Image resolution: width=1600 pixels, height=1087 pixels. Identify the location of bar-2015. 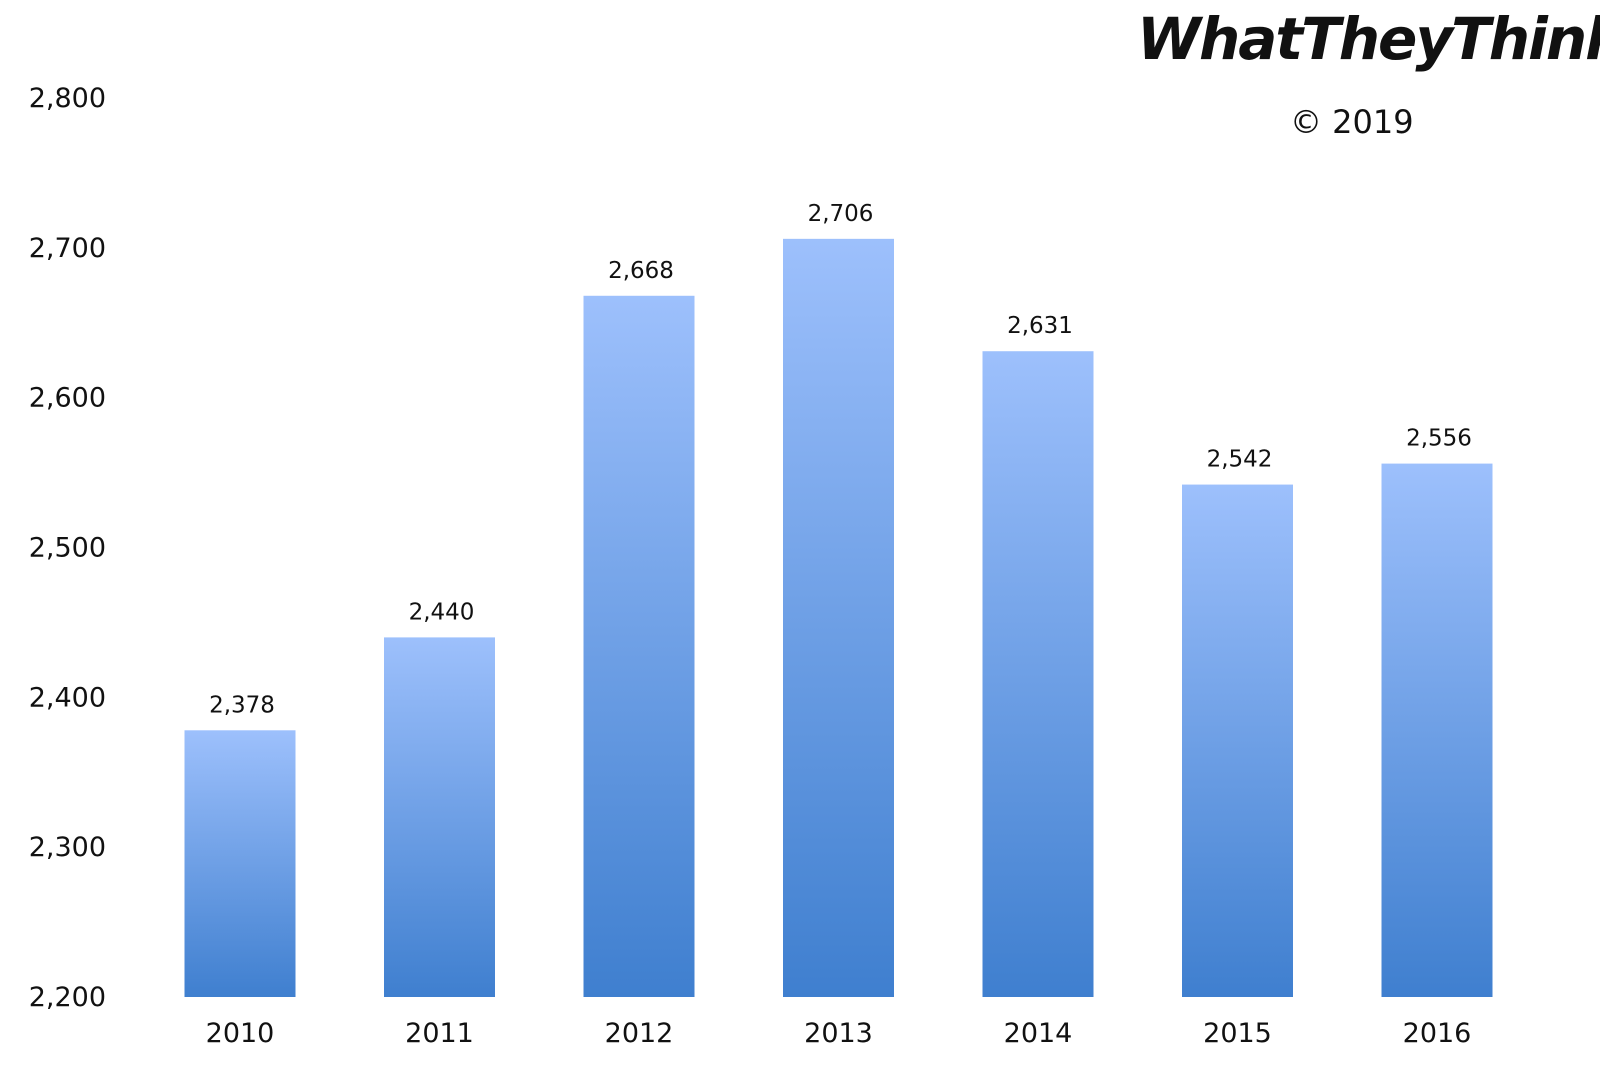
(1237, 740).